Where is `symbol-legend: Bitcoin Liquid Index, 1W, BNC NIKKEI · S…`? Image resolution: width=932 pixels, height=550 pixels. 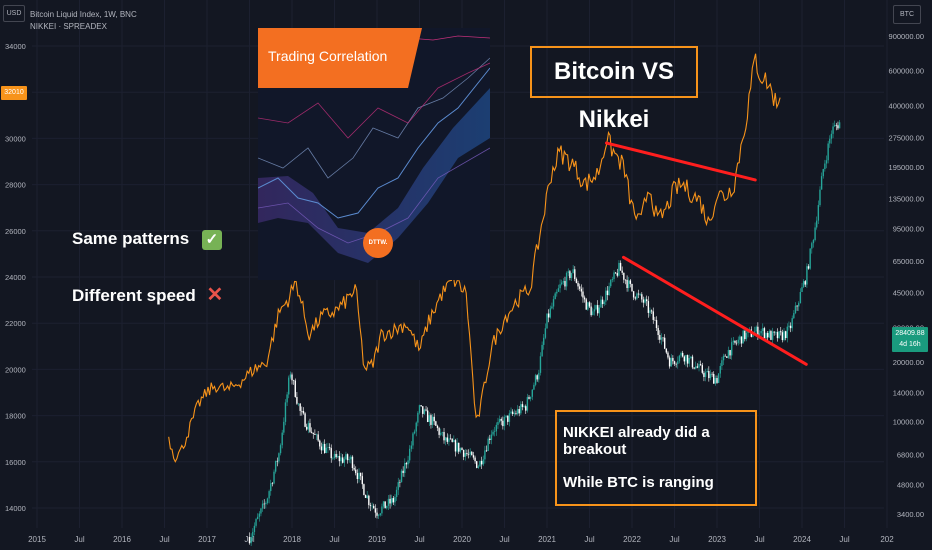 symbol-legend: Bitcoin Liquid Index, 1W, BNC NIKKEI · S… is located at coordinates (83, 21).